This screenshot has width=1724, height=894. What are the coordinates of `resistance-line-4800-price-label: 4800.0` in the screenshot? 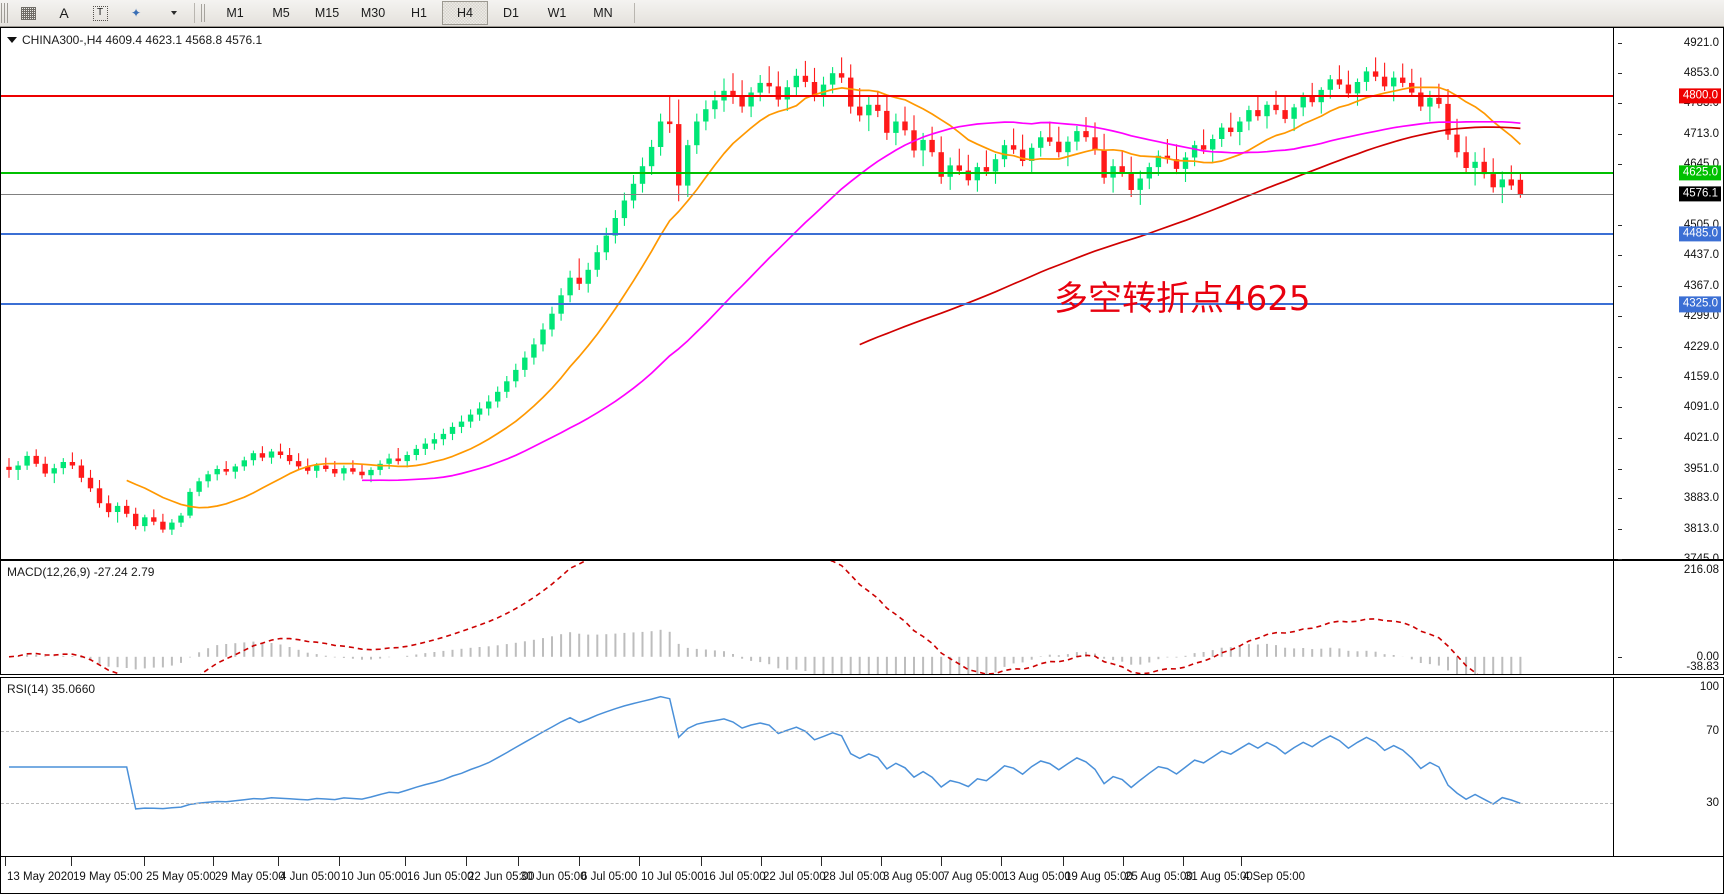 It's located at (1699, 96).